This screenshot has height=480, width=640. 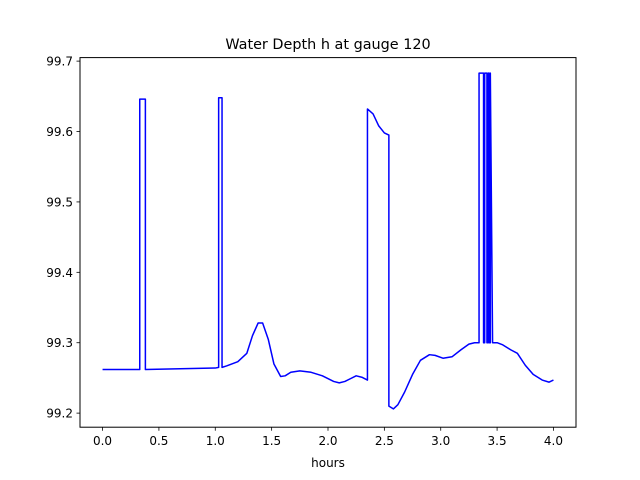 I want to click on y-tick-label: 99.5, so click(x=59, y=202).